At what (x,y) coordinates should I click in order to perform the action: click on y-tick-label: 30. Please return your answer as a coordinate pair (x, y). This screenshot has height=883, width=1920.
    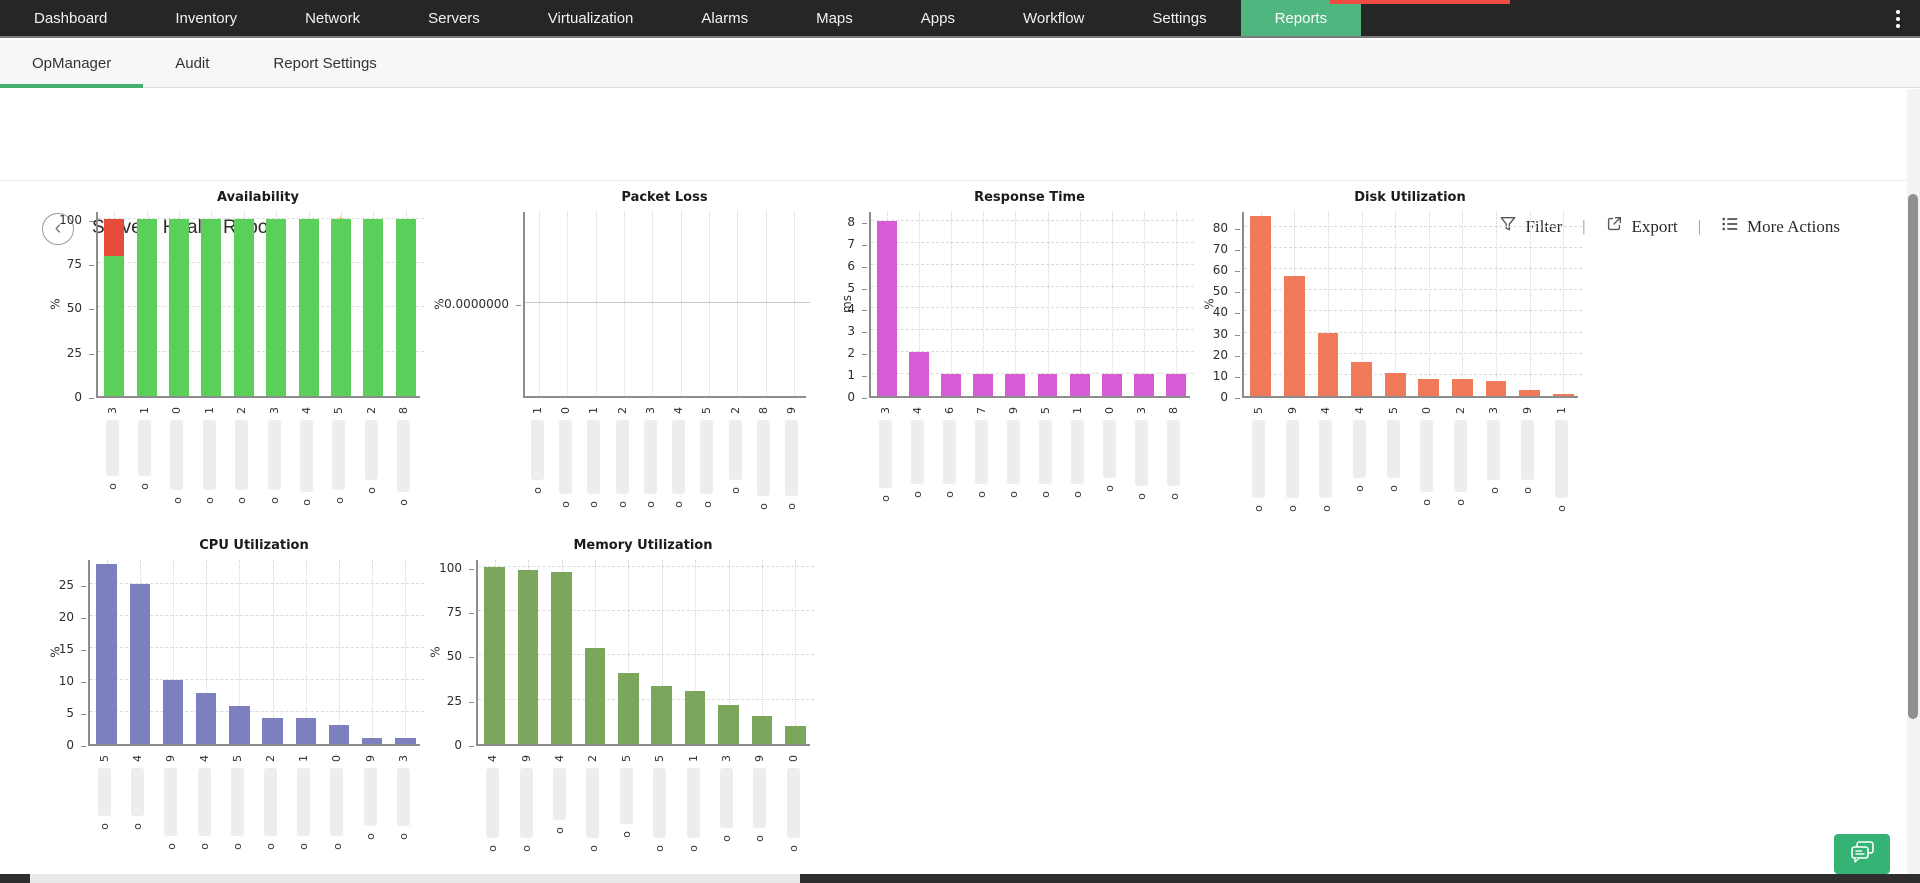
    Looking at the image, I should click on (1220, 333).